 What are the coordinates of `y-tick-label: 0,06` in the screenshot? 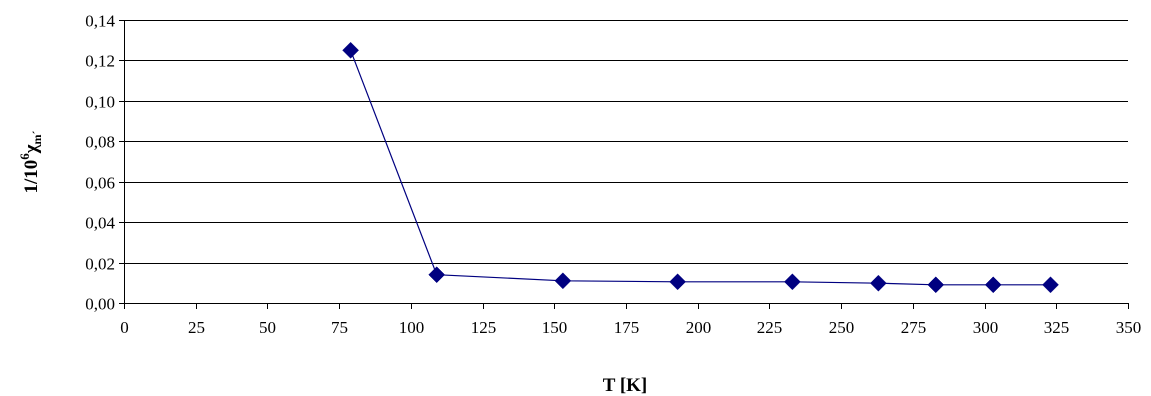 It's located at (100, 183).